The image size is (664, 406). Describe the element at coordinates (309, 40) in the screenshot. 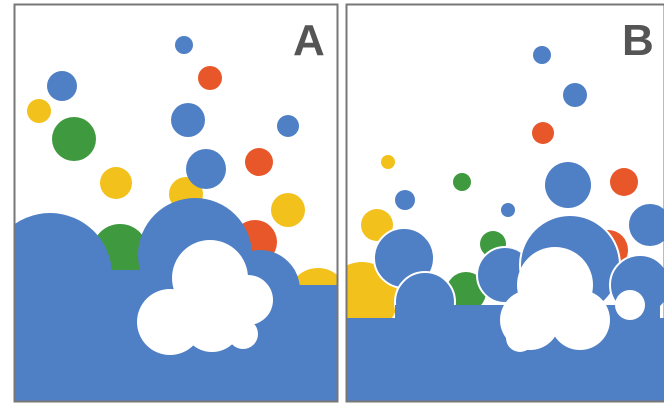

I see `panel-label: A` at that location.